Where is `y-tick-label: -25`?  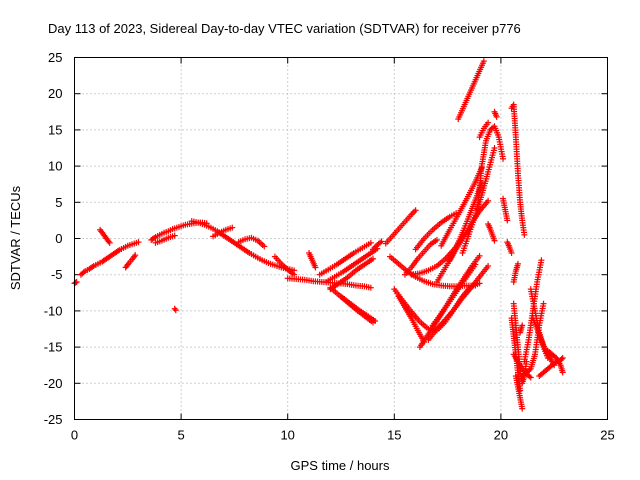 y-tick-label: -25 is located at coordinates (53, 419).